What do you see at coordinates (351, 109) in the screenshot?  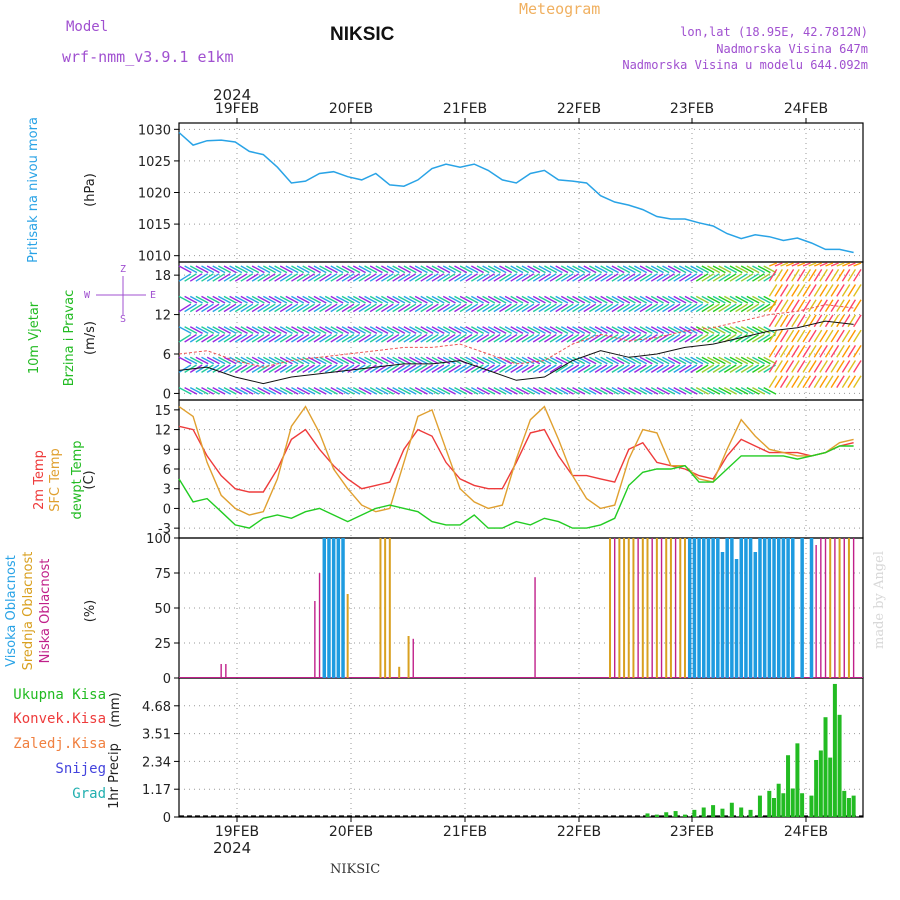 I see `top-day-label: 20FEB` at bounding box center [351, 109].